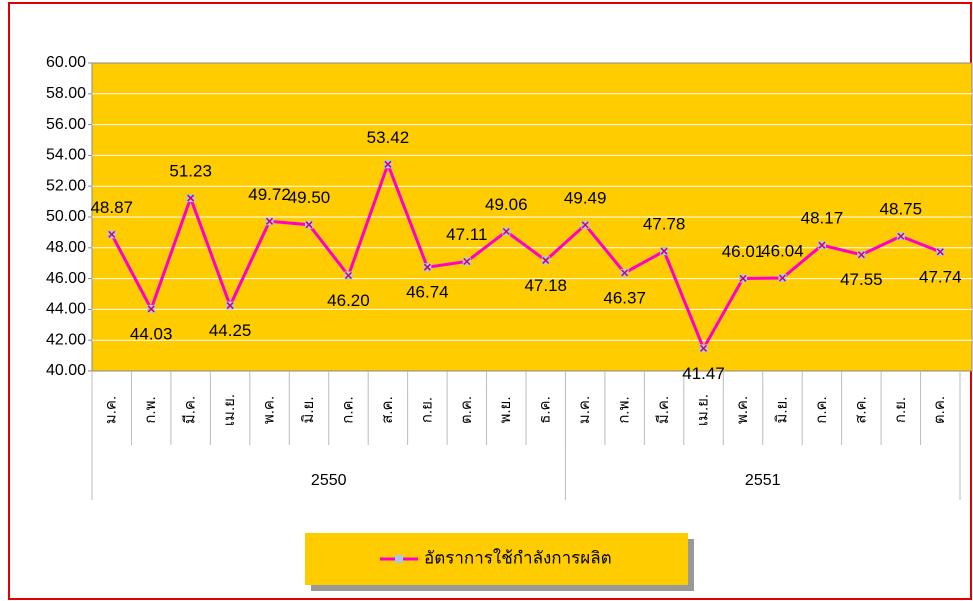  Describe the element at coordinates (66, 370) in the screenshot. I see `y-tick-label: 40.00` at that location.